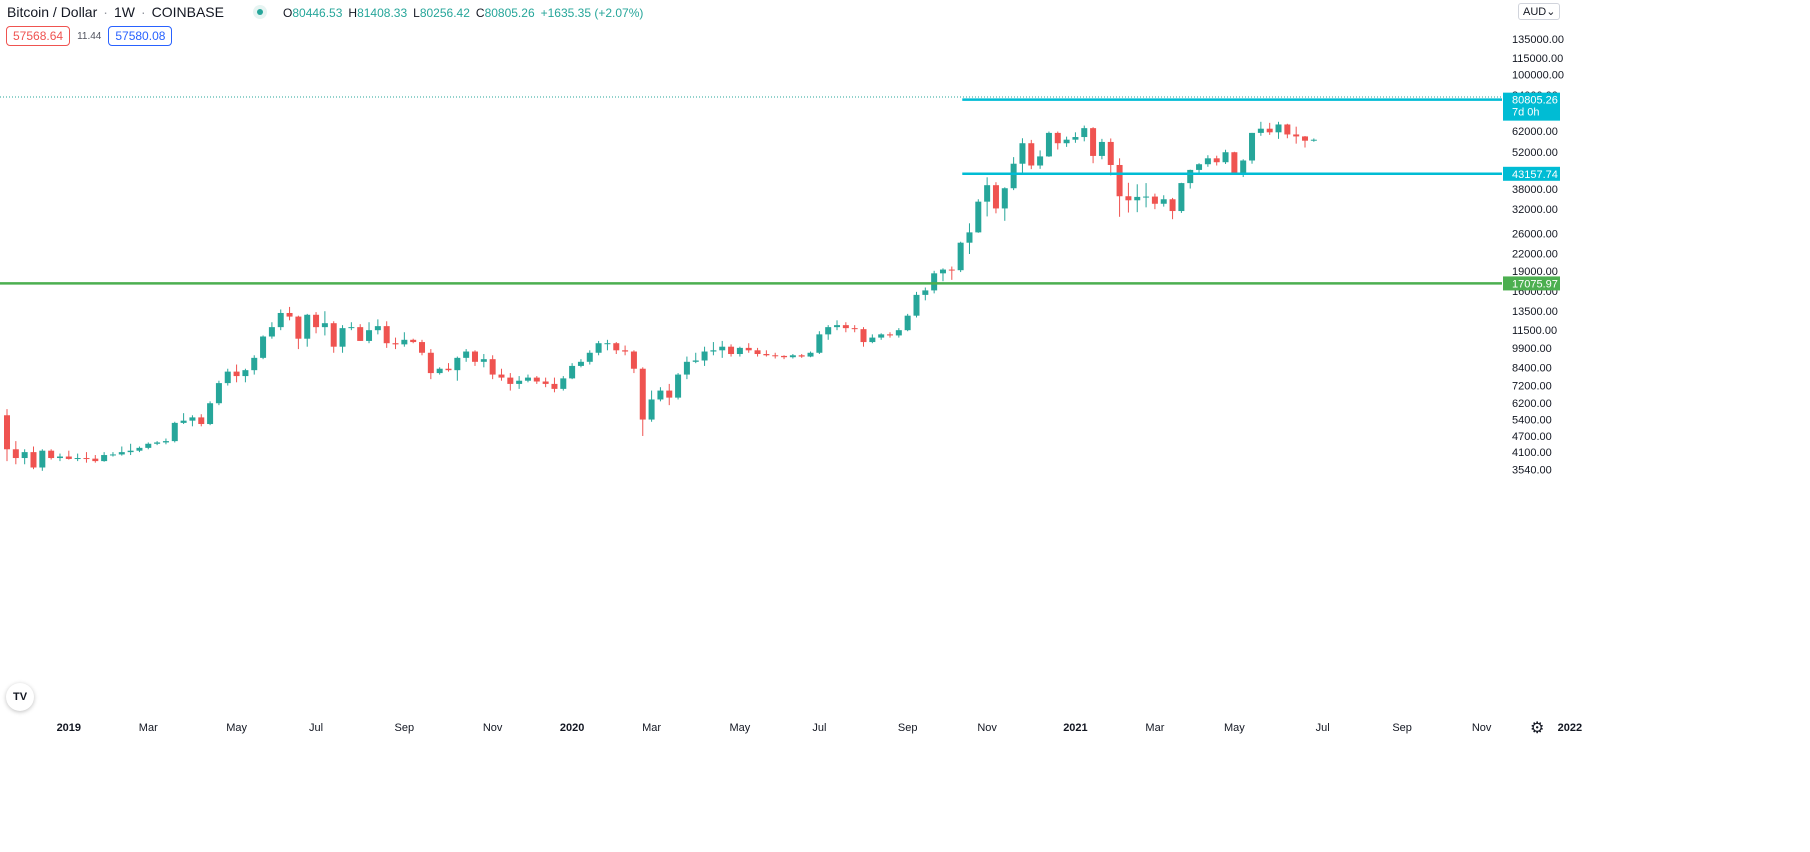 This screenshot has height=852, width=1810. I want to click on symbol-header: Bitcoin / Dollar · 1W · COINBASE, so click(115, 12).